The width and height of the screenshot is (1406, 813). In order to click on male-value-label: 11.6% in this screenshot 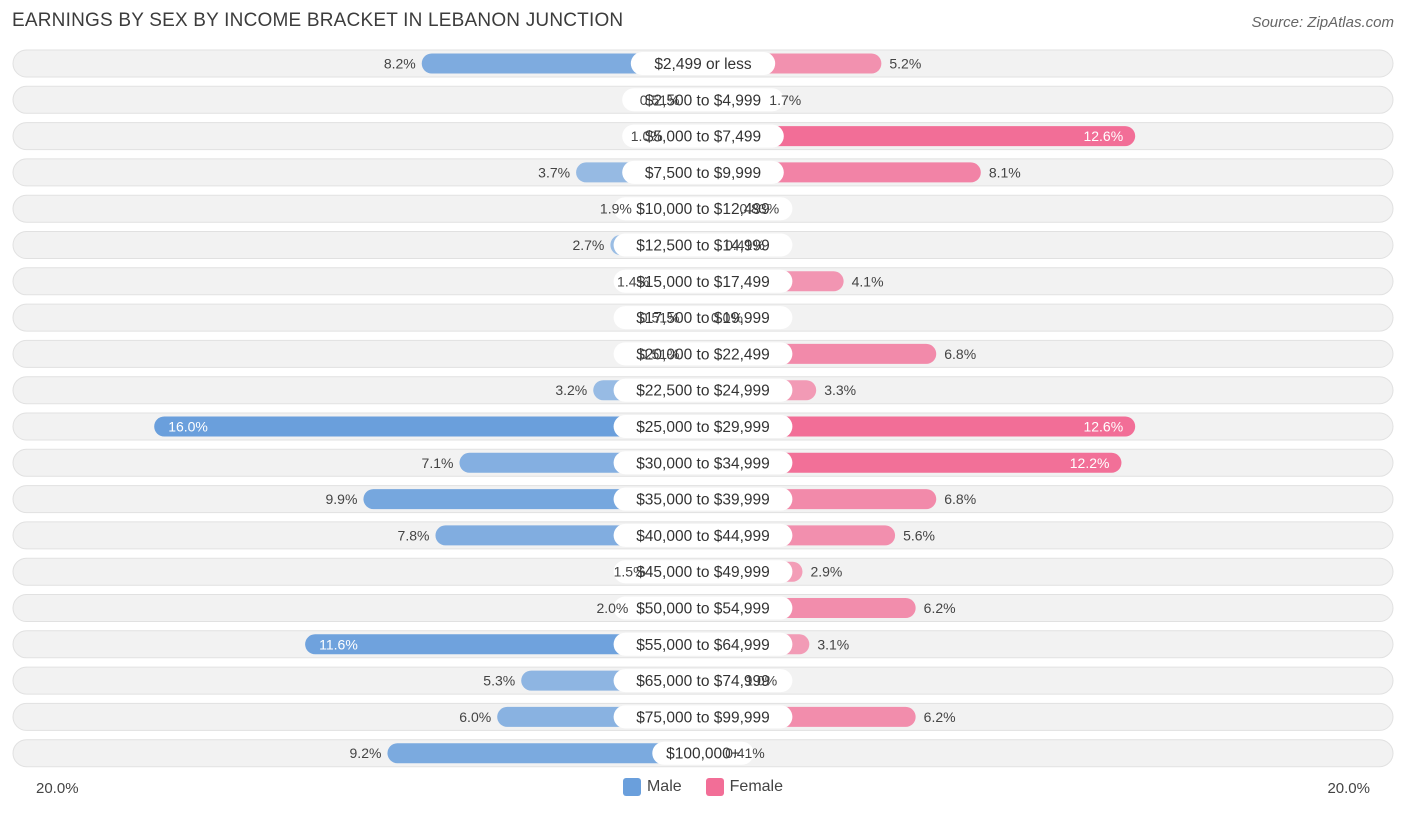, I will do `click(338, 644)`.